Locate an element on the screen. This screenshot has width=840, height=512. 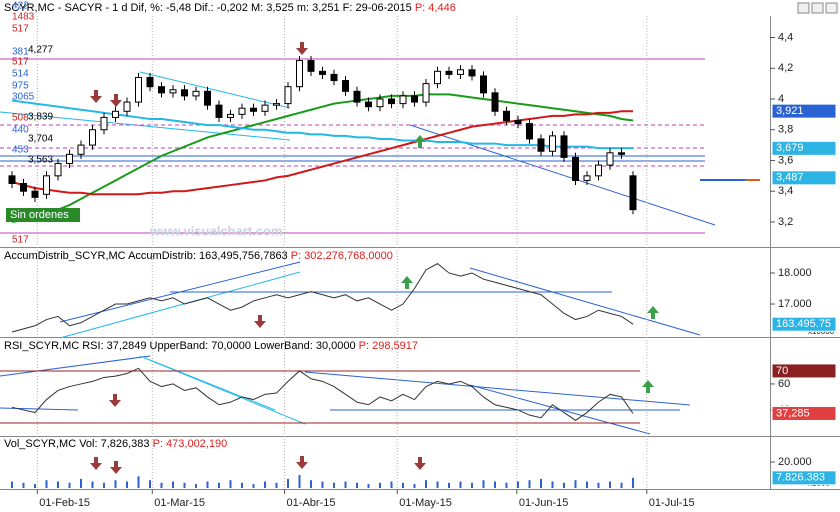
depth-label: 514 is located at coordinates (20, 74).